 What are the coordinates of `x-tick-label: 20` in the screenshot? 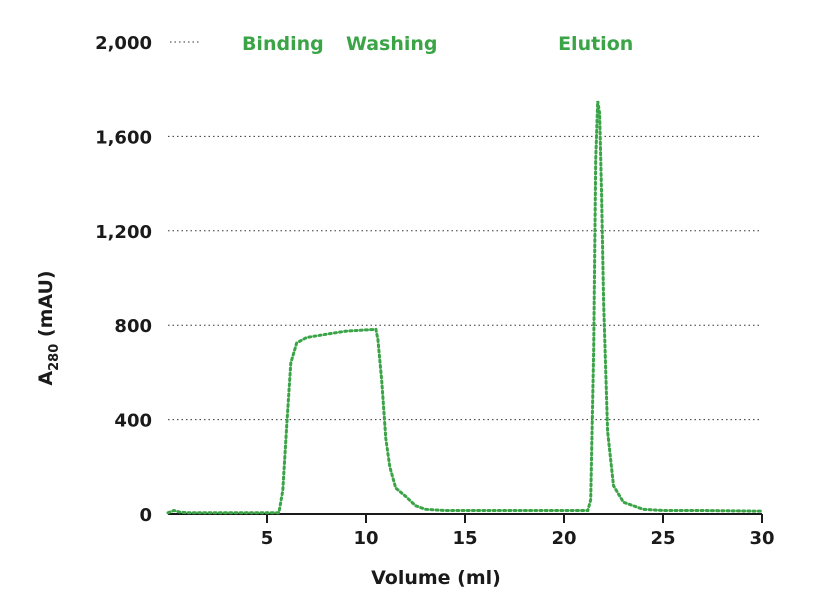 It's located at (563, 538).